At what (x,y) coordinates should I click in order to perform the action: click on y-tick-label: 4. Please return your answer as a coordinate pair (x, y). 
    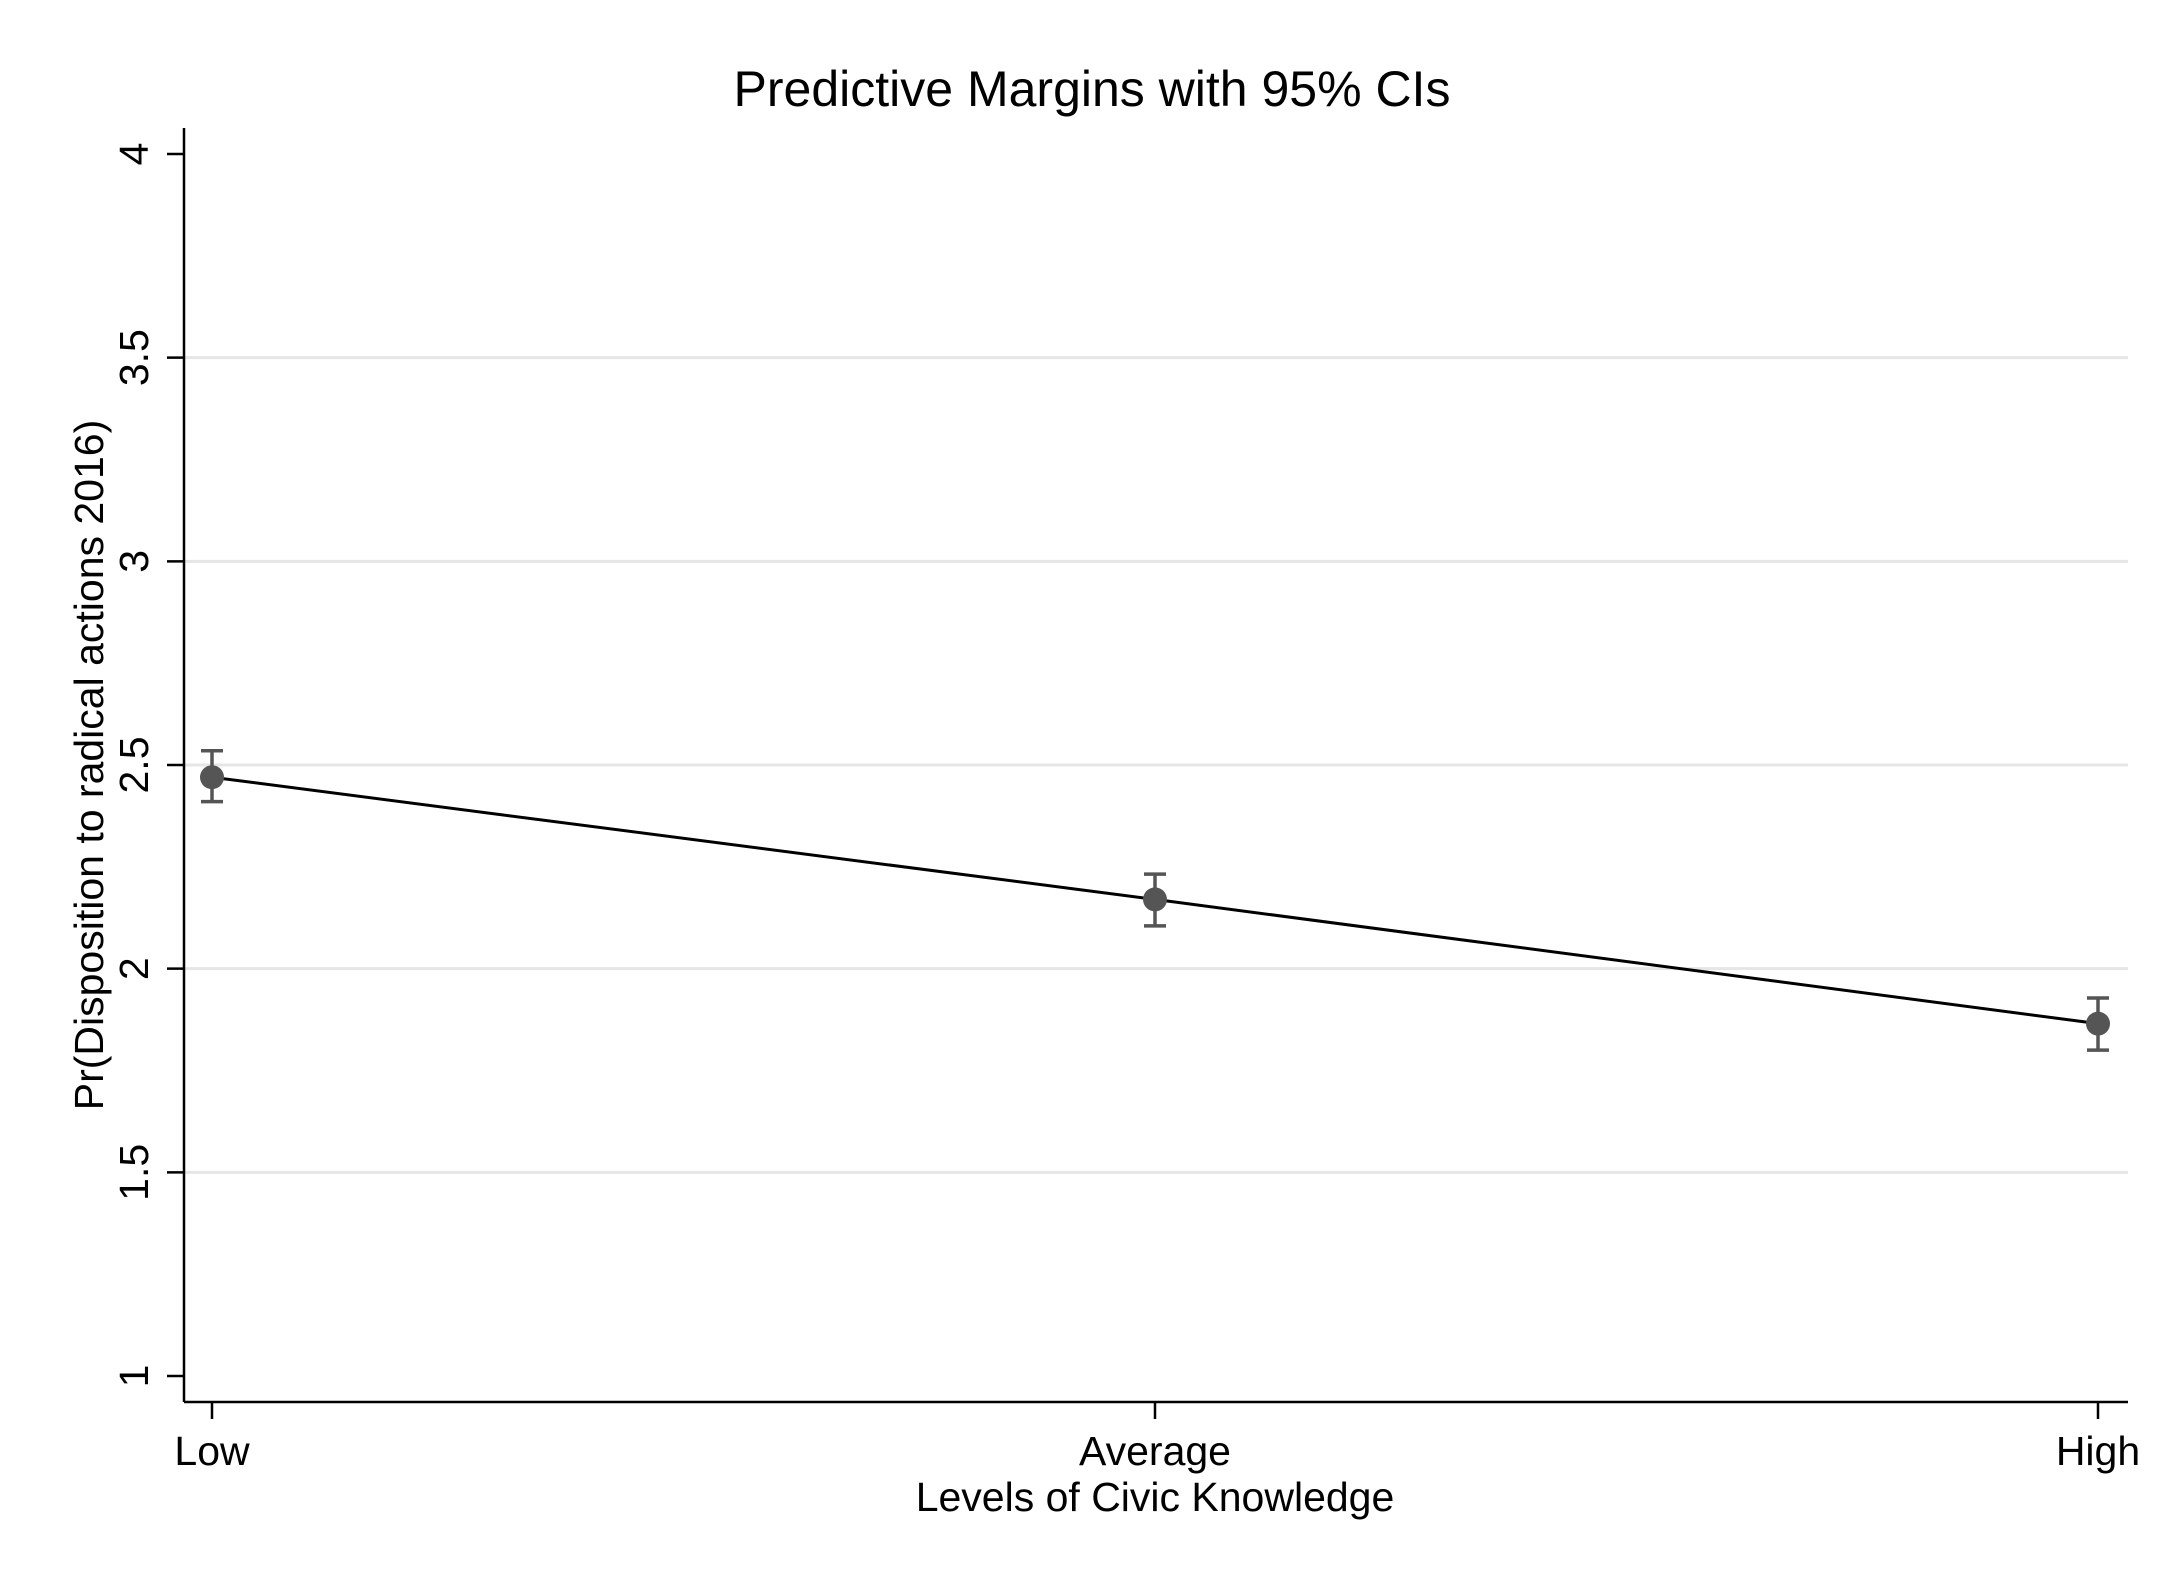
    Looking at the image, I should click on (134, 154).